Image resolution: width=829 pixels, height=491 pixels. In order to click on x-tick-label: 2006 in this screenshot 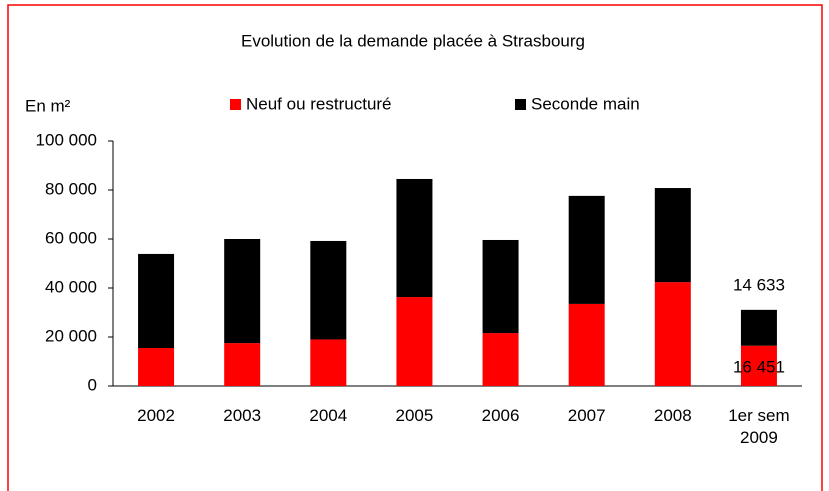, I will do `click(500, 415)`.